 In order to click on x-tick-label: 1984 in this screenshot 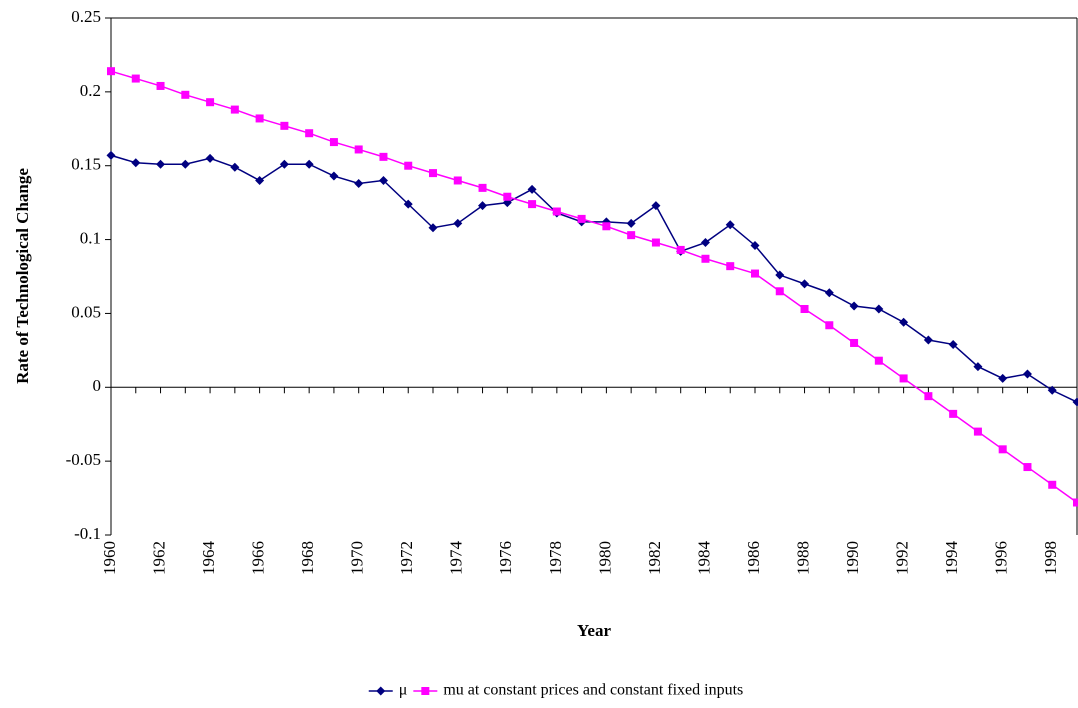, I will do `click(703, 558)`.